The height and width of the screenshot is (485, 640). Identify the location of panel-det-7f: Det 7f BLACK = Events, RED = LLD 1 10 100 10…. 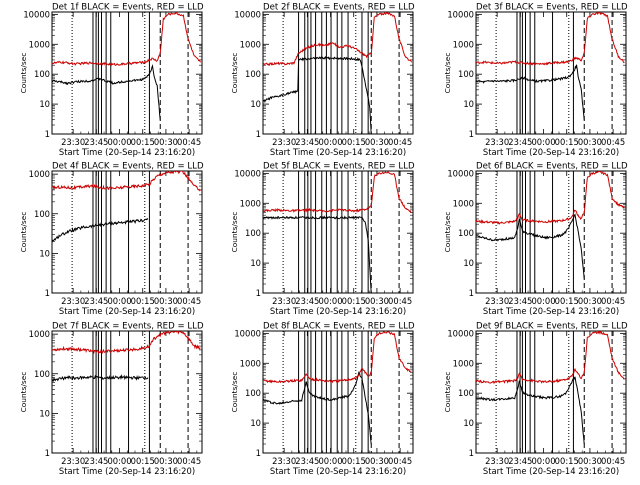
(111, 399).